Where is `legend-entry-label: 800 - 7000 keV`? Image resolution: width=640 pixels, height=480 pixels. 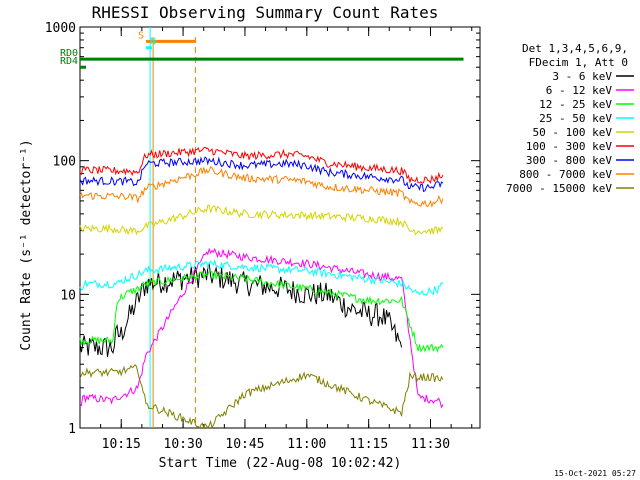
legend-entry-label: 800 - 7000 keV is located at coordinates (565, 174).